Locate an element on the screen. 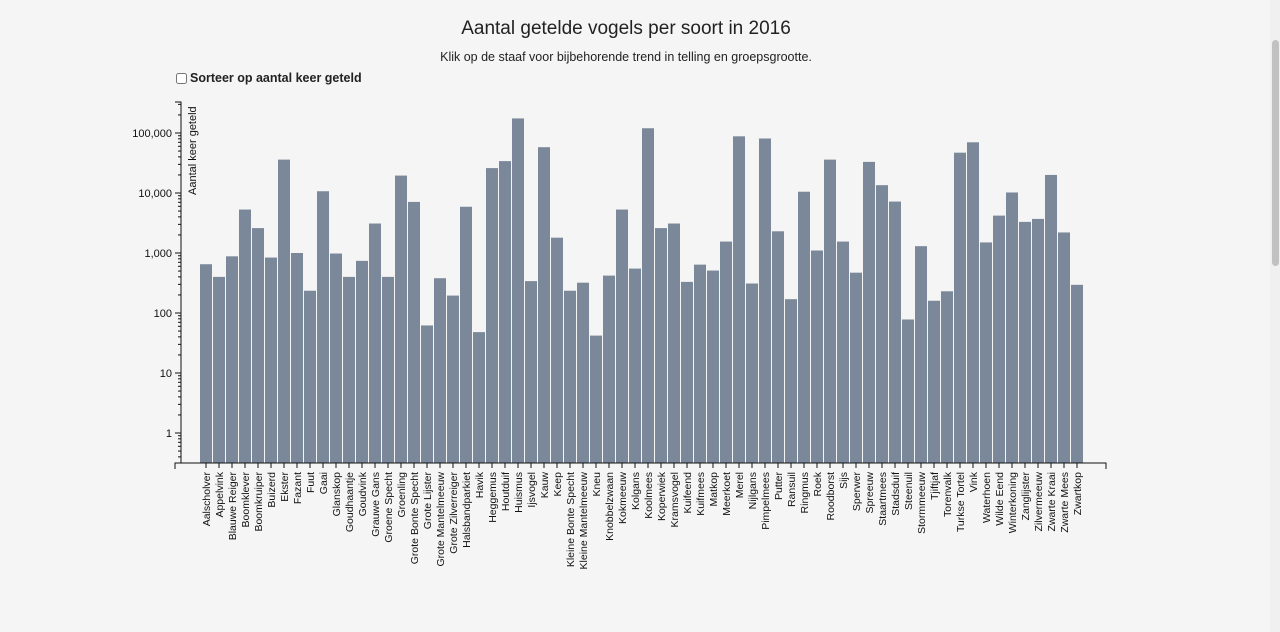 The image size is (1280, 632). x-tick-label: Huismus is located at coordinates (519, 492).